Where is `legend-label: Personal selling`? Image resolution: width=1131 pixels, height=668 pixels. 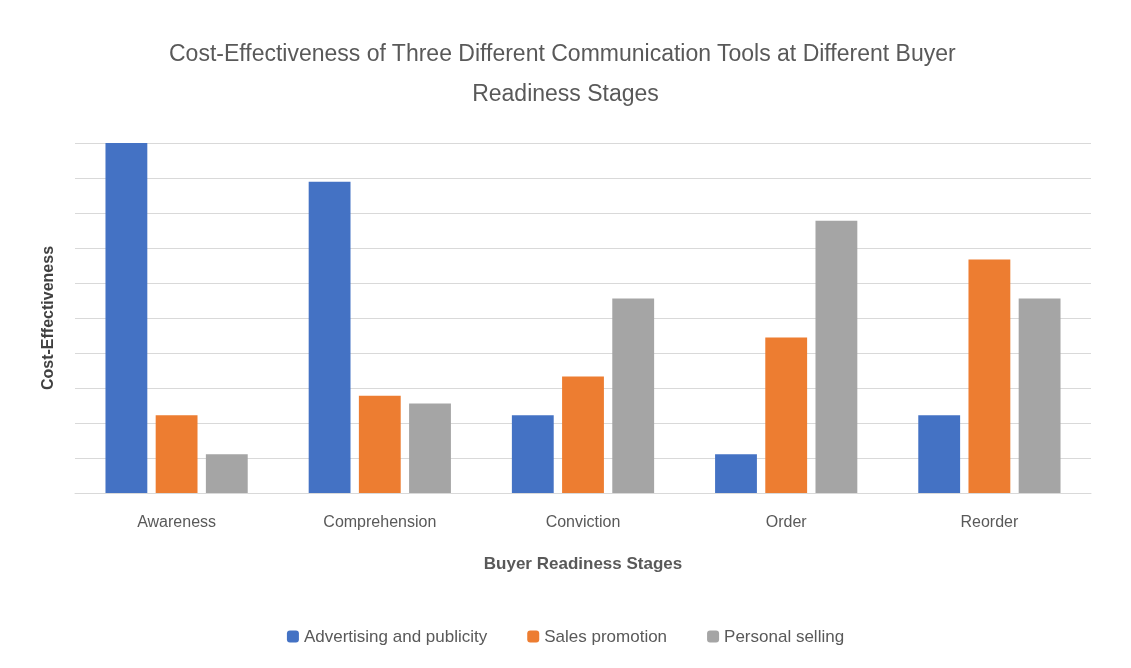 legend-label: Personal selling is located at coordinates (784, 636).